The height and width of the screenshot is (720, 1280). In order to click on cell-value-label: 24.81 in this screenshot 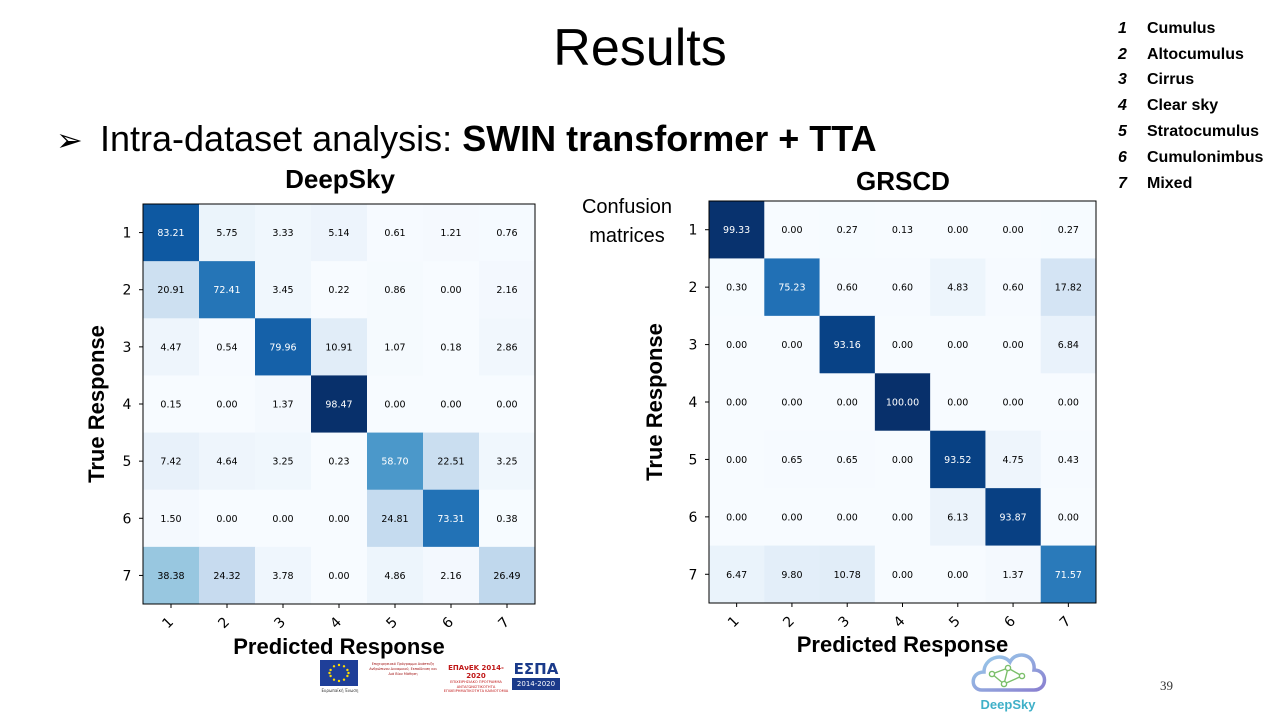, I will do `click(394, 519)`.